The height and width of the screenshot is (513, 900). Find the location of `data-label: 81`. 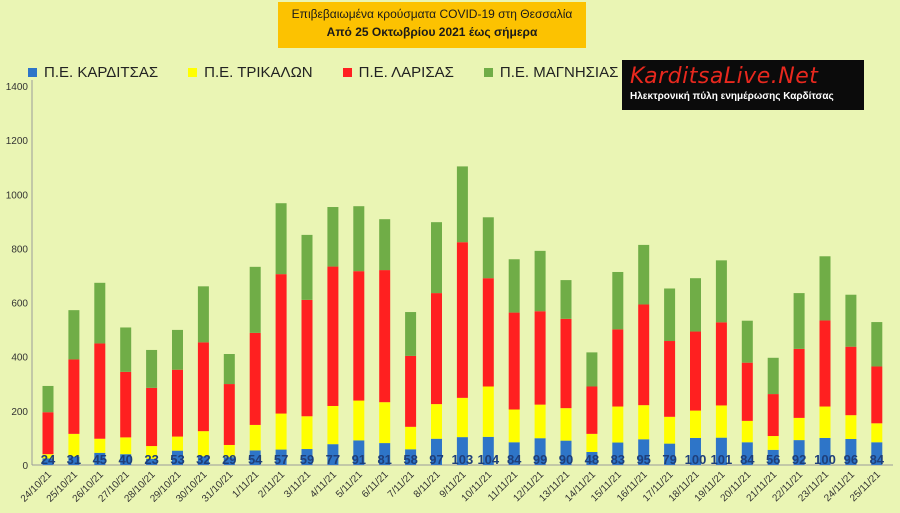

data-label: 81 is located at coordinates (384, 459).